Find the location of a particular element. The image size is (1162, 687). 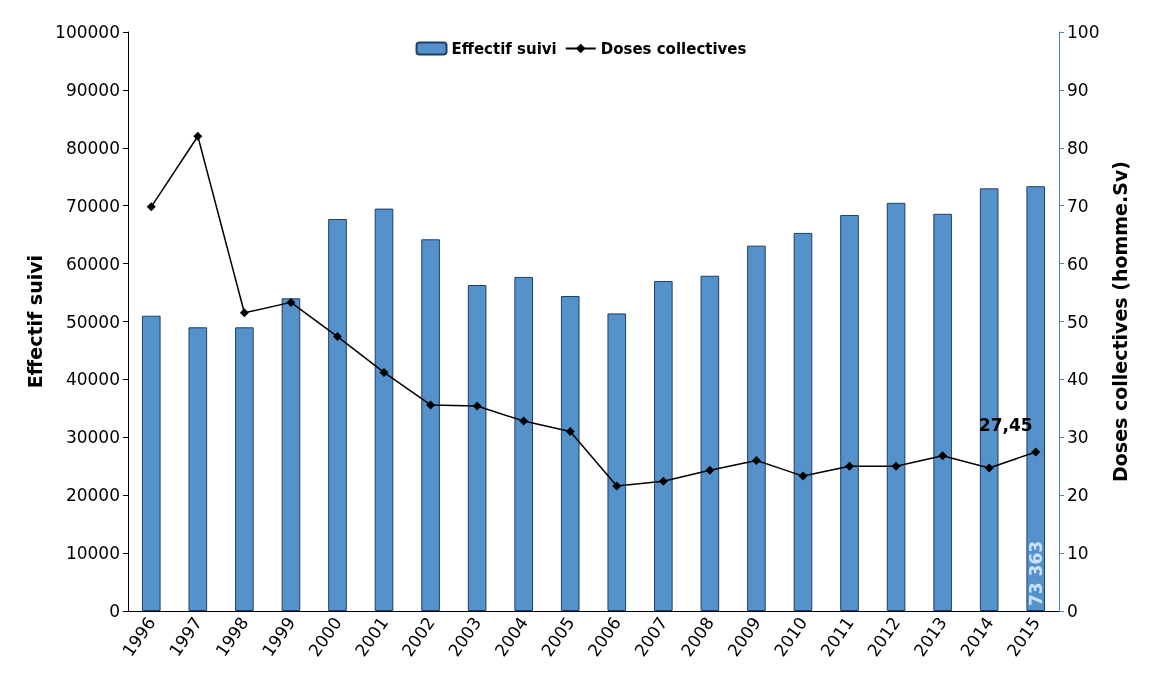

y-tick-label: 30000 is located at coordinates (92, 437).